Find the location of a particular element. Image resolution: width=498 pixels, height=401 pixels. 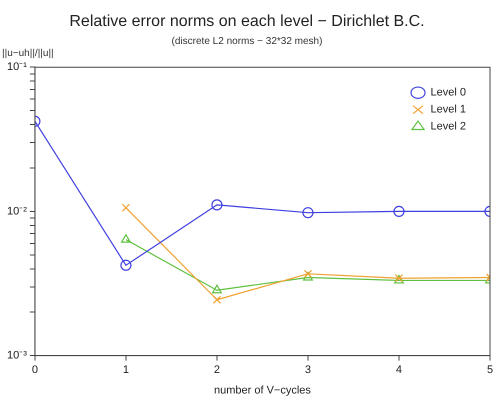

y-tick-label: 10⁻¹ is located at coordinates (17, 67).